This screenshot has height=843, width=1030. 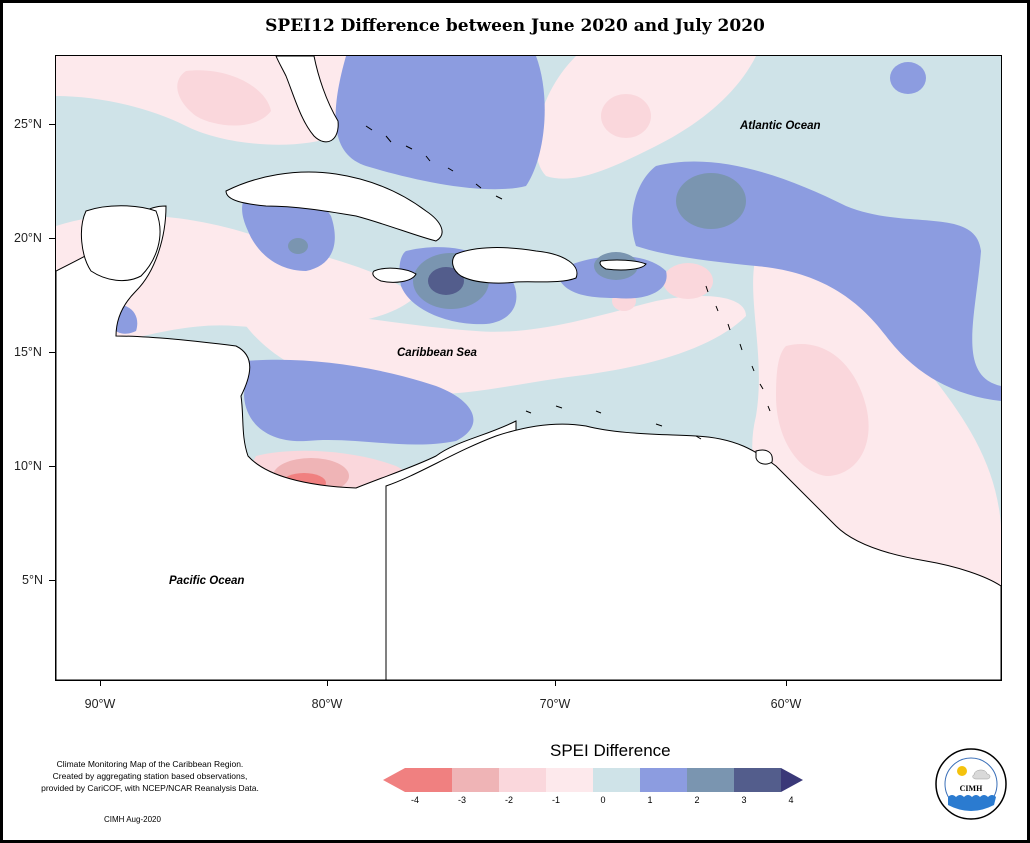 I want to click on legend-tick-label: 4, so click(x=791, y=800).